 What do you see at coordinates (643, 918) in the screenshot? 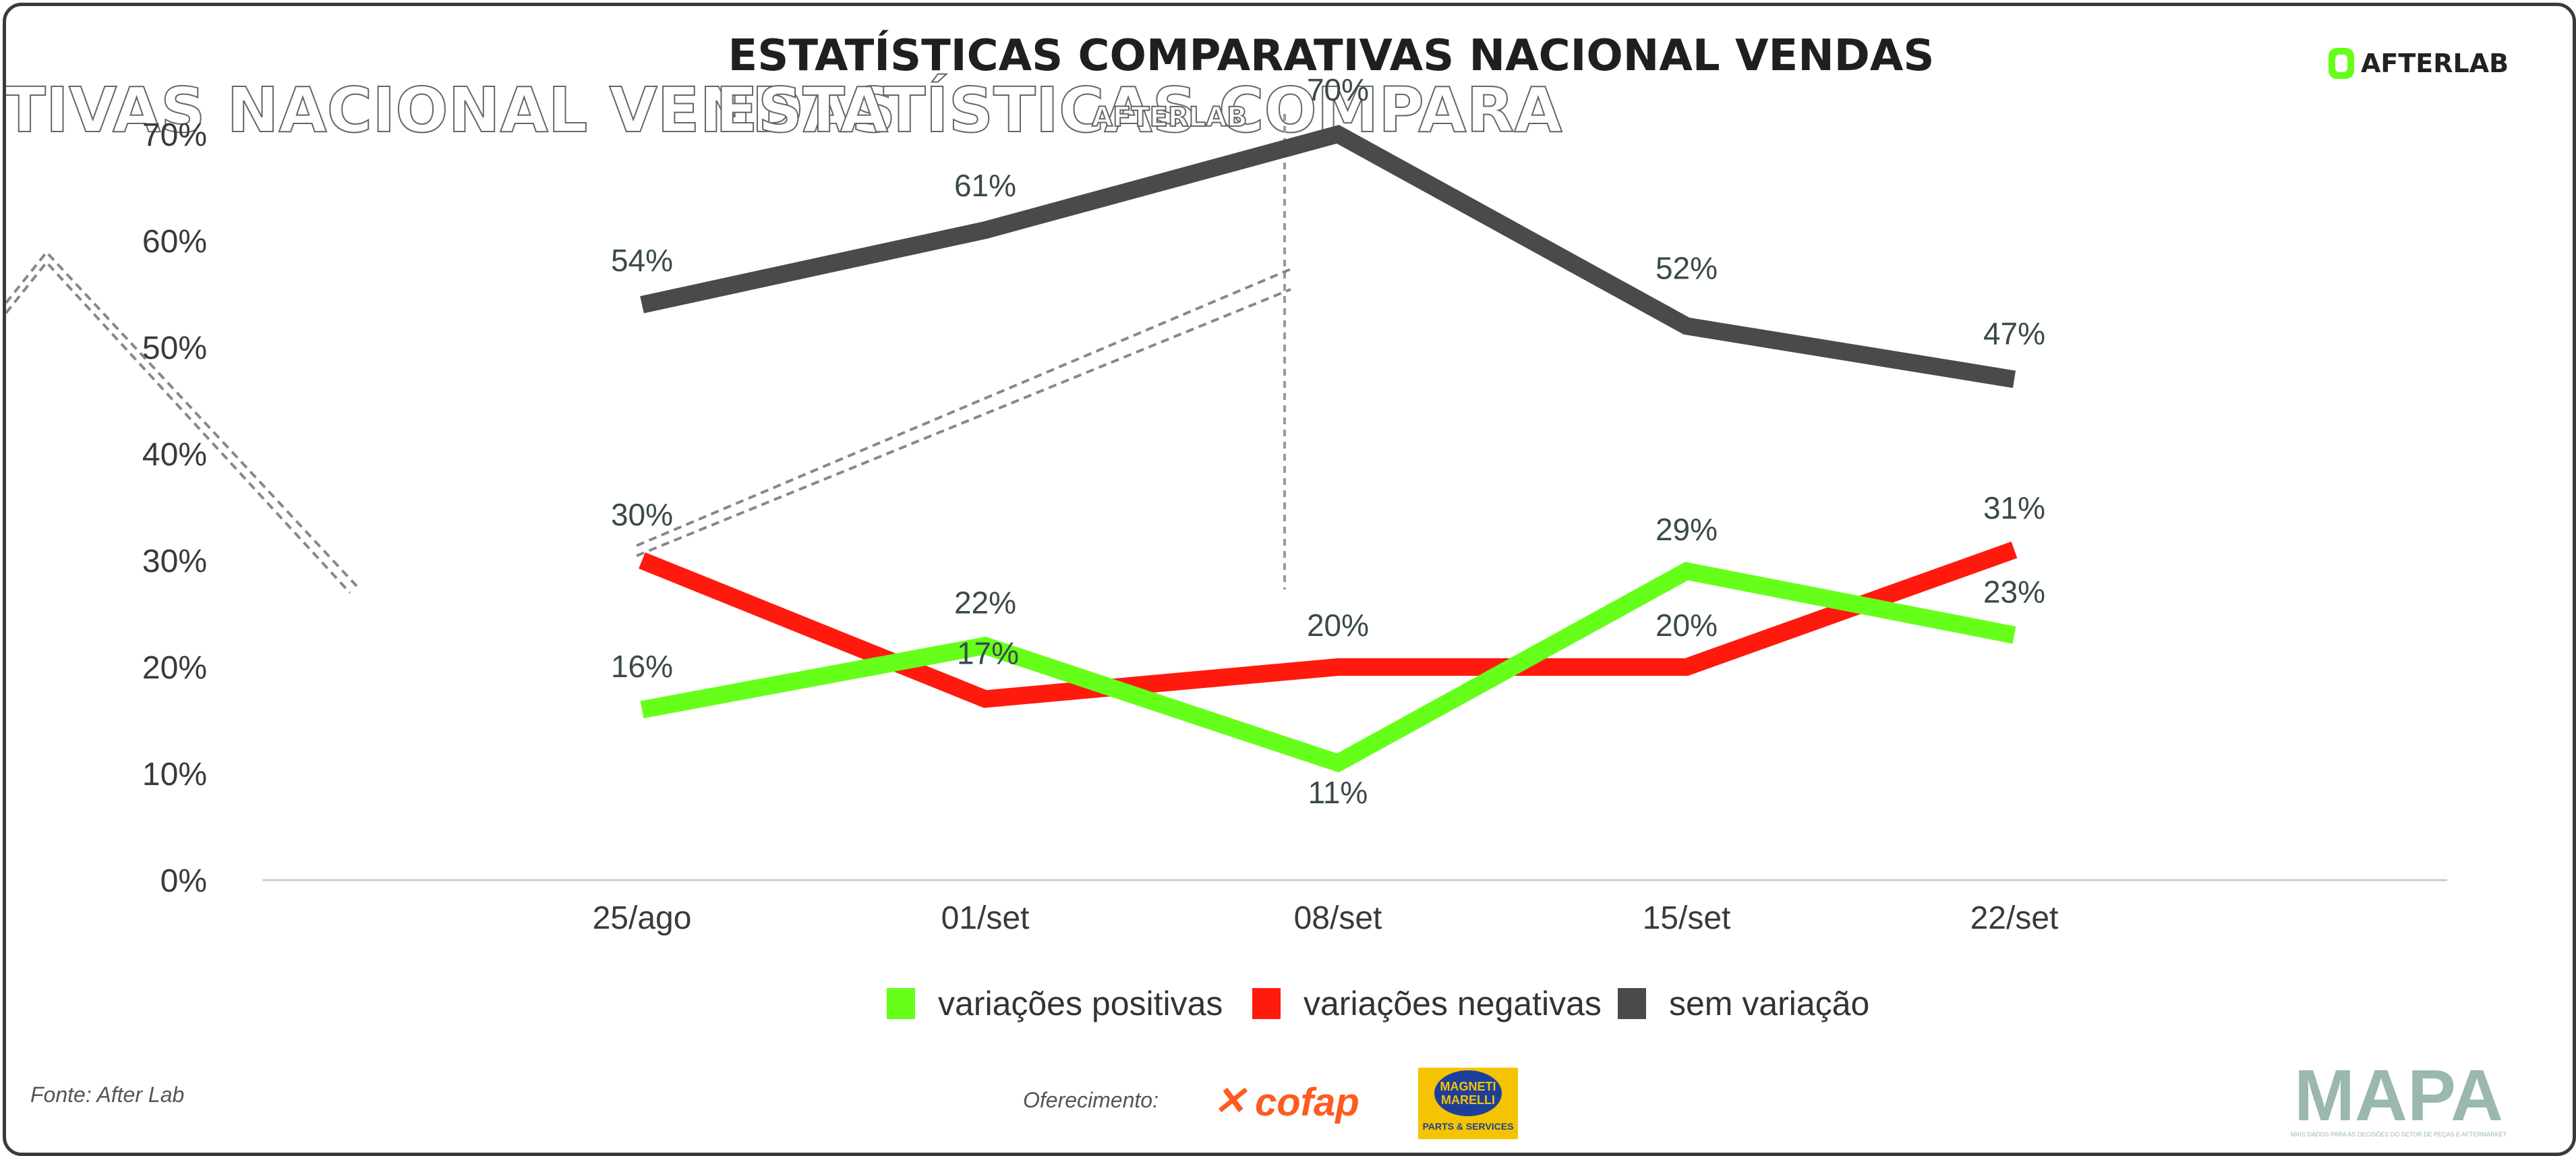
I see `x-tick-label: 25/ago` at bounding box center [643, 918].